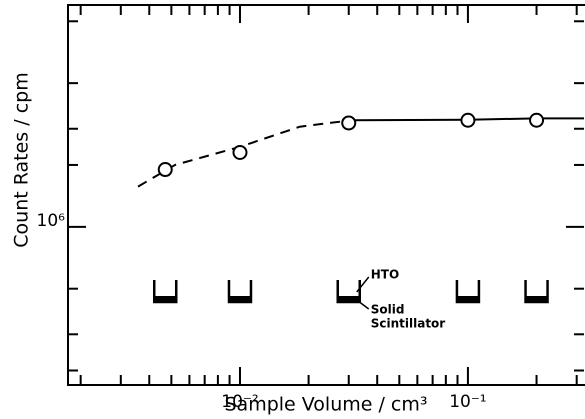 The image size is (585, 419). What do you see at coordinates (408, 324) in the screenshot?
I see `annotation: Scintillator` at bounding box center [408, 324].